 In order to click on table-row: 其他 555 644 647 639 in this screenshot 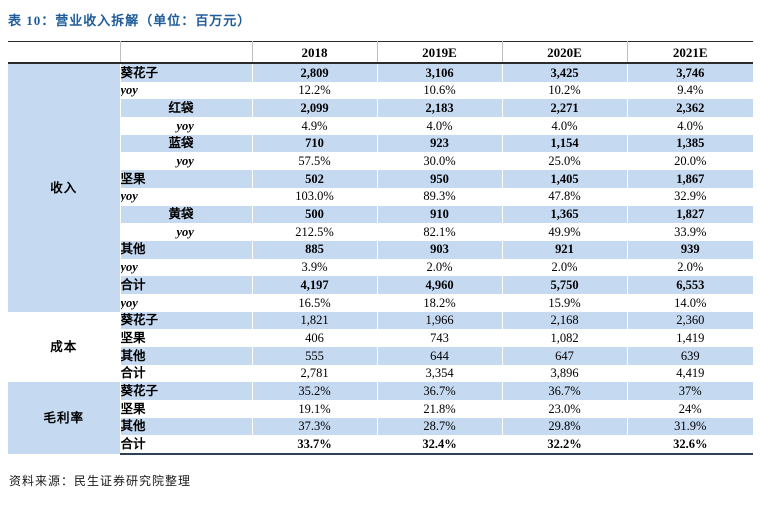, I will do `click(380, 356)`.